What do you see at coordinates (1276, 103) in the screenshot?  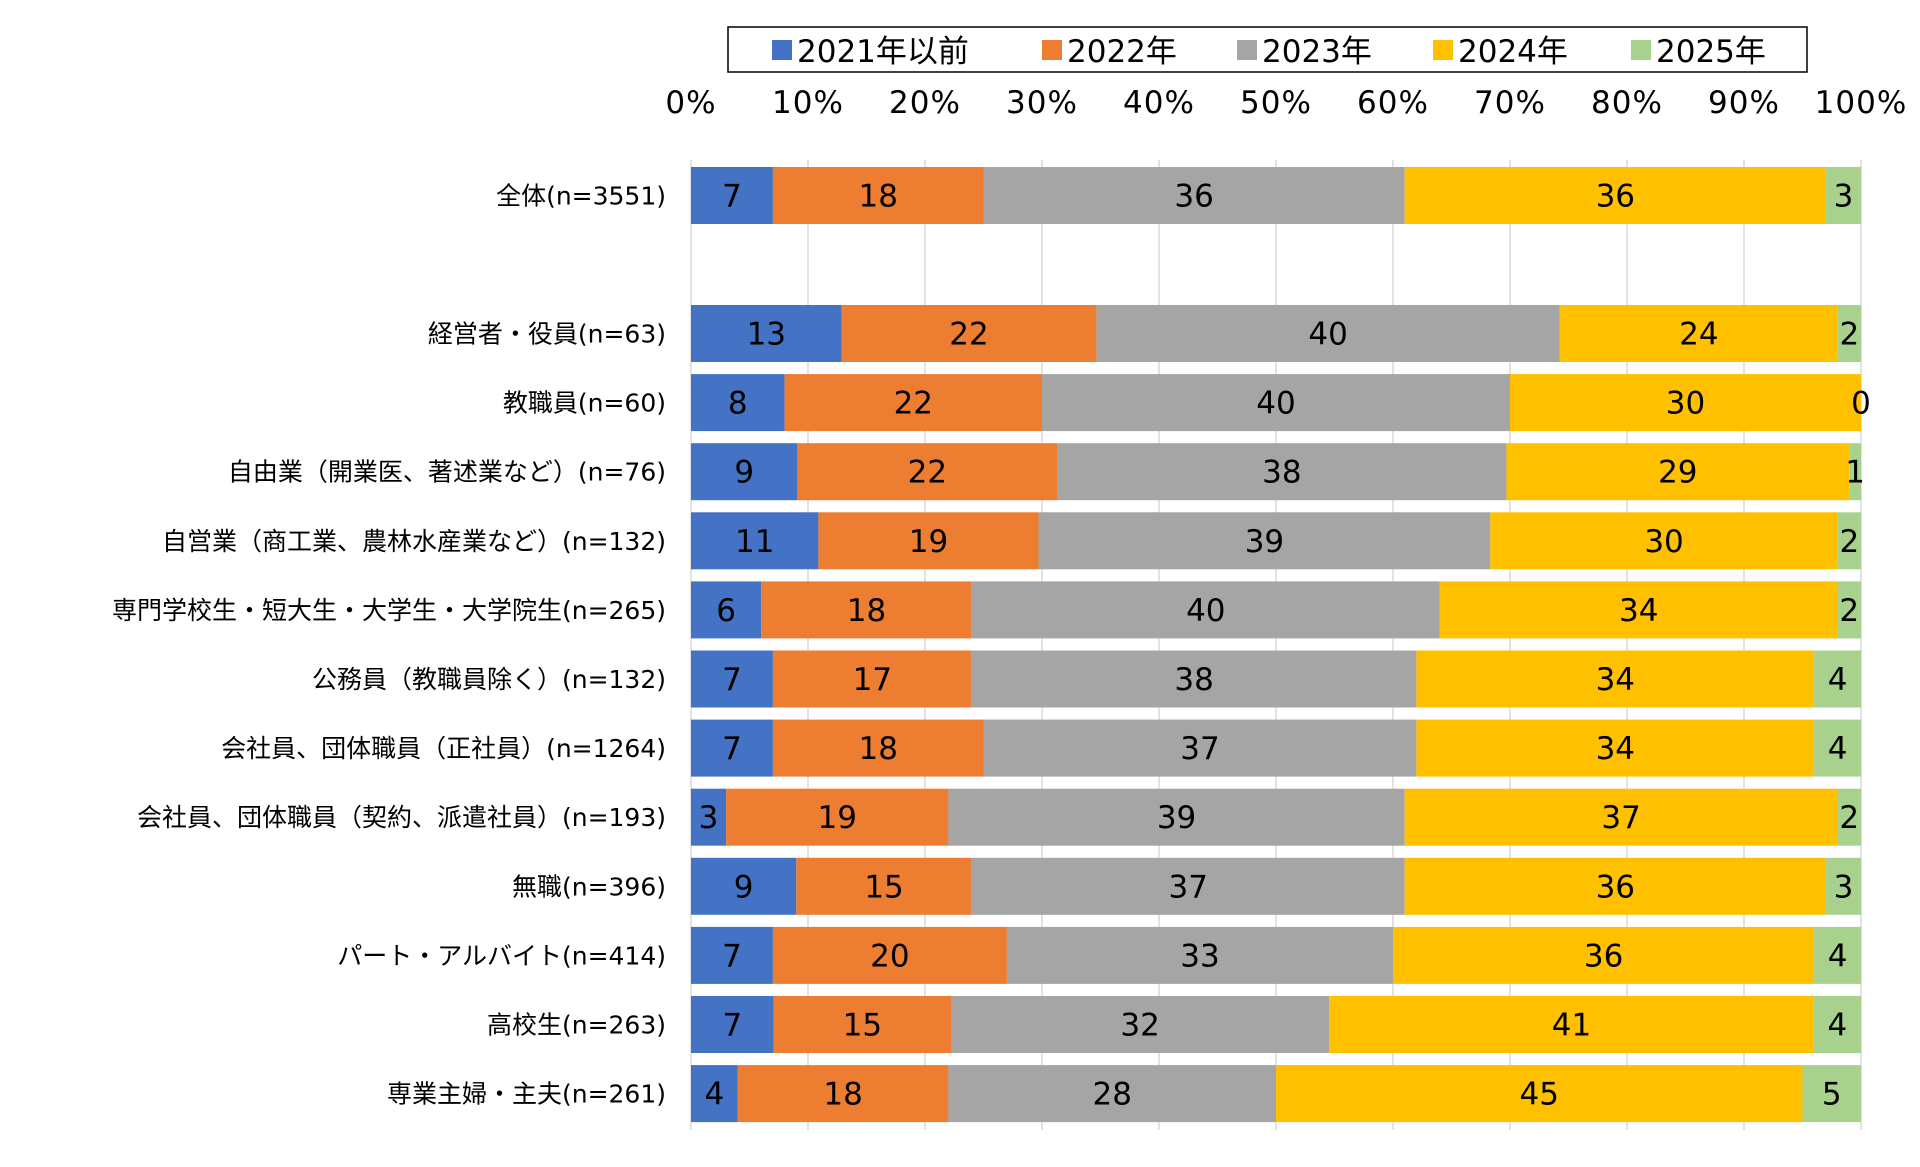 I see `x-tick-label: 50%` at bounding box center [1276, 103].